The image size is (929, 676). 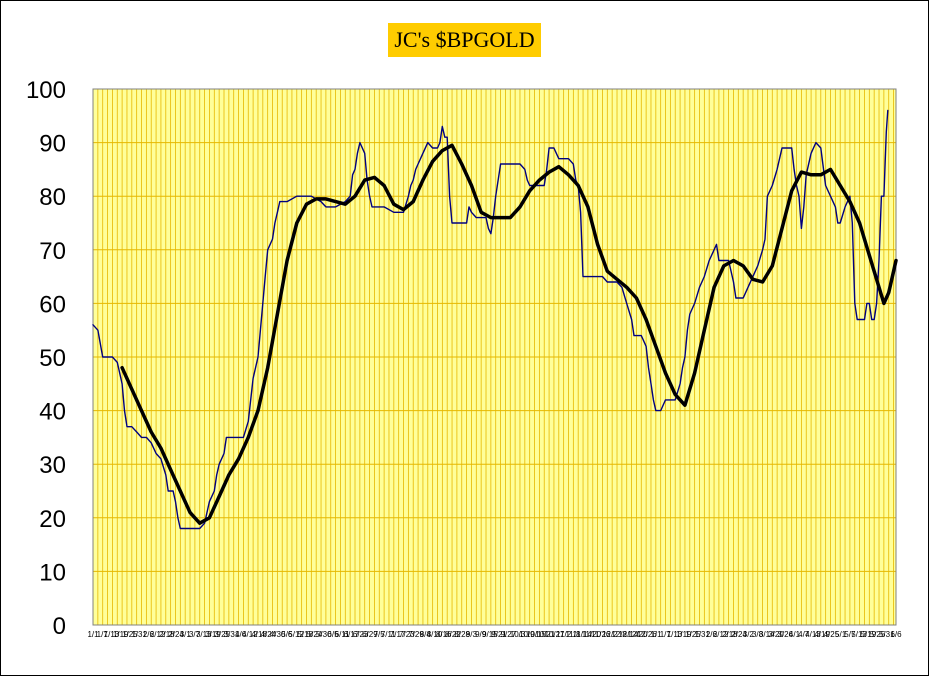 I want to click on x-tick-label: 8/4, so click(x=426, y=634).